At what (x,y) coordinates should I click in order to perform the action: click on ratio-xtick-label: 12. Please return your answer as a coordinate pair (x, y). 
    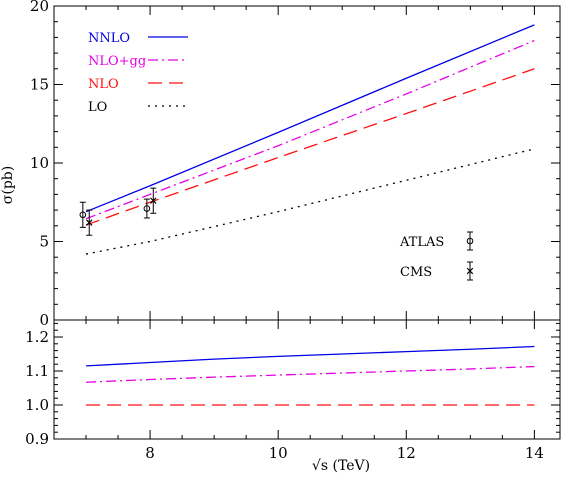
    Looking at the image, I should click on (406, 453).